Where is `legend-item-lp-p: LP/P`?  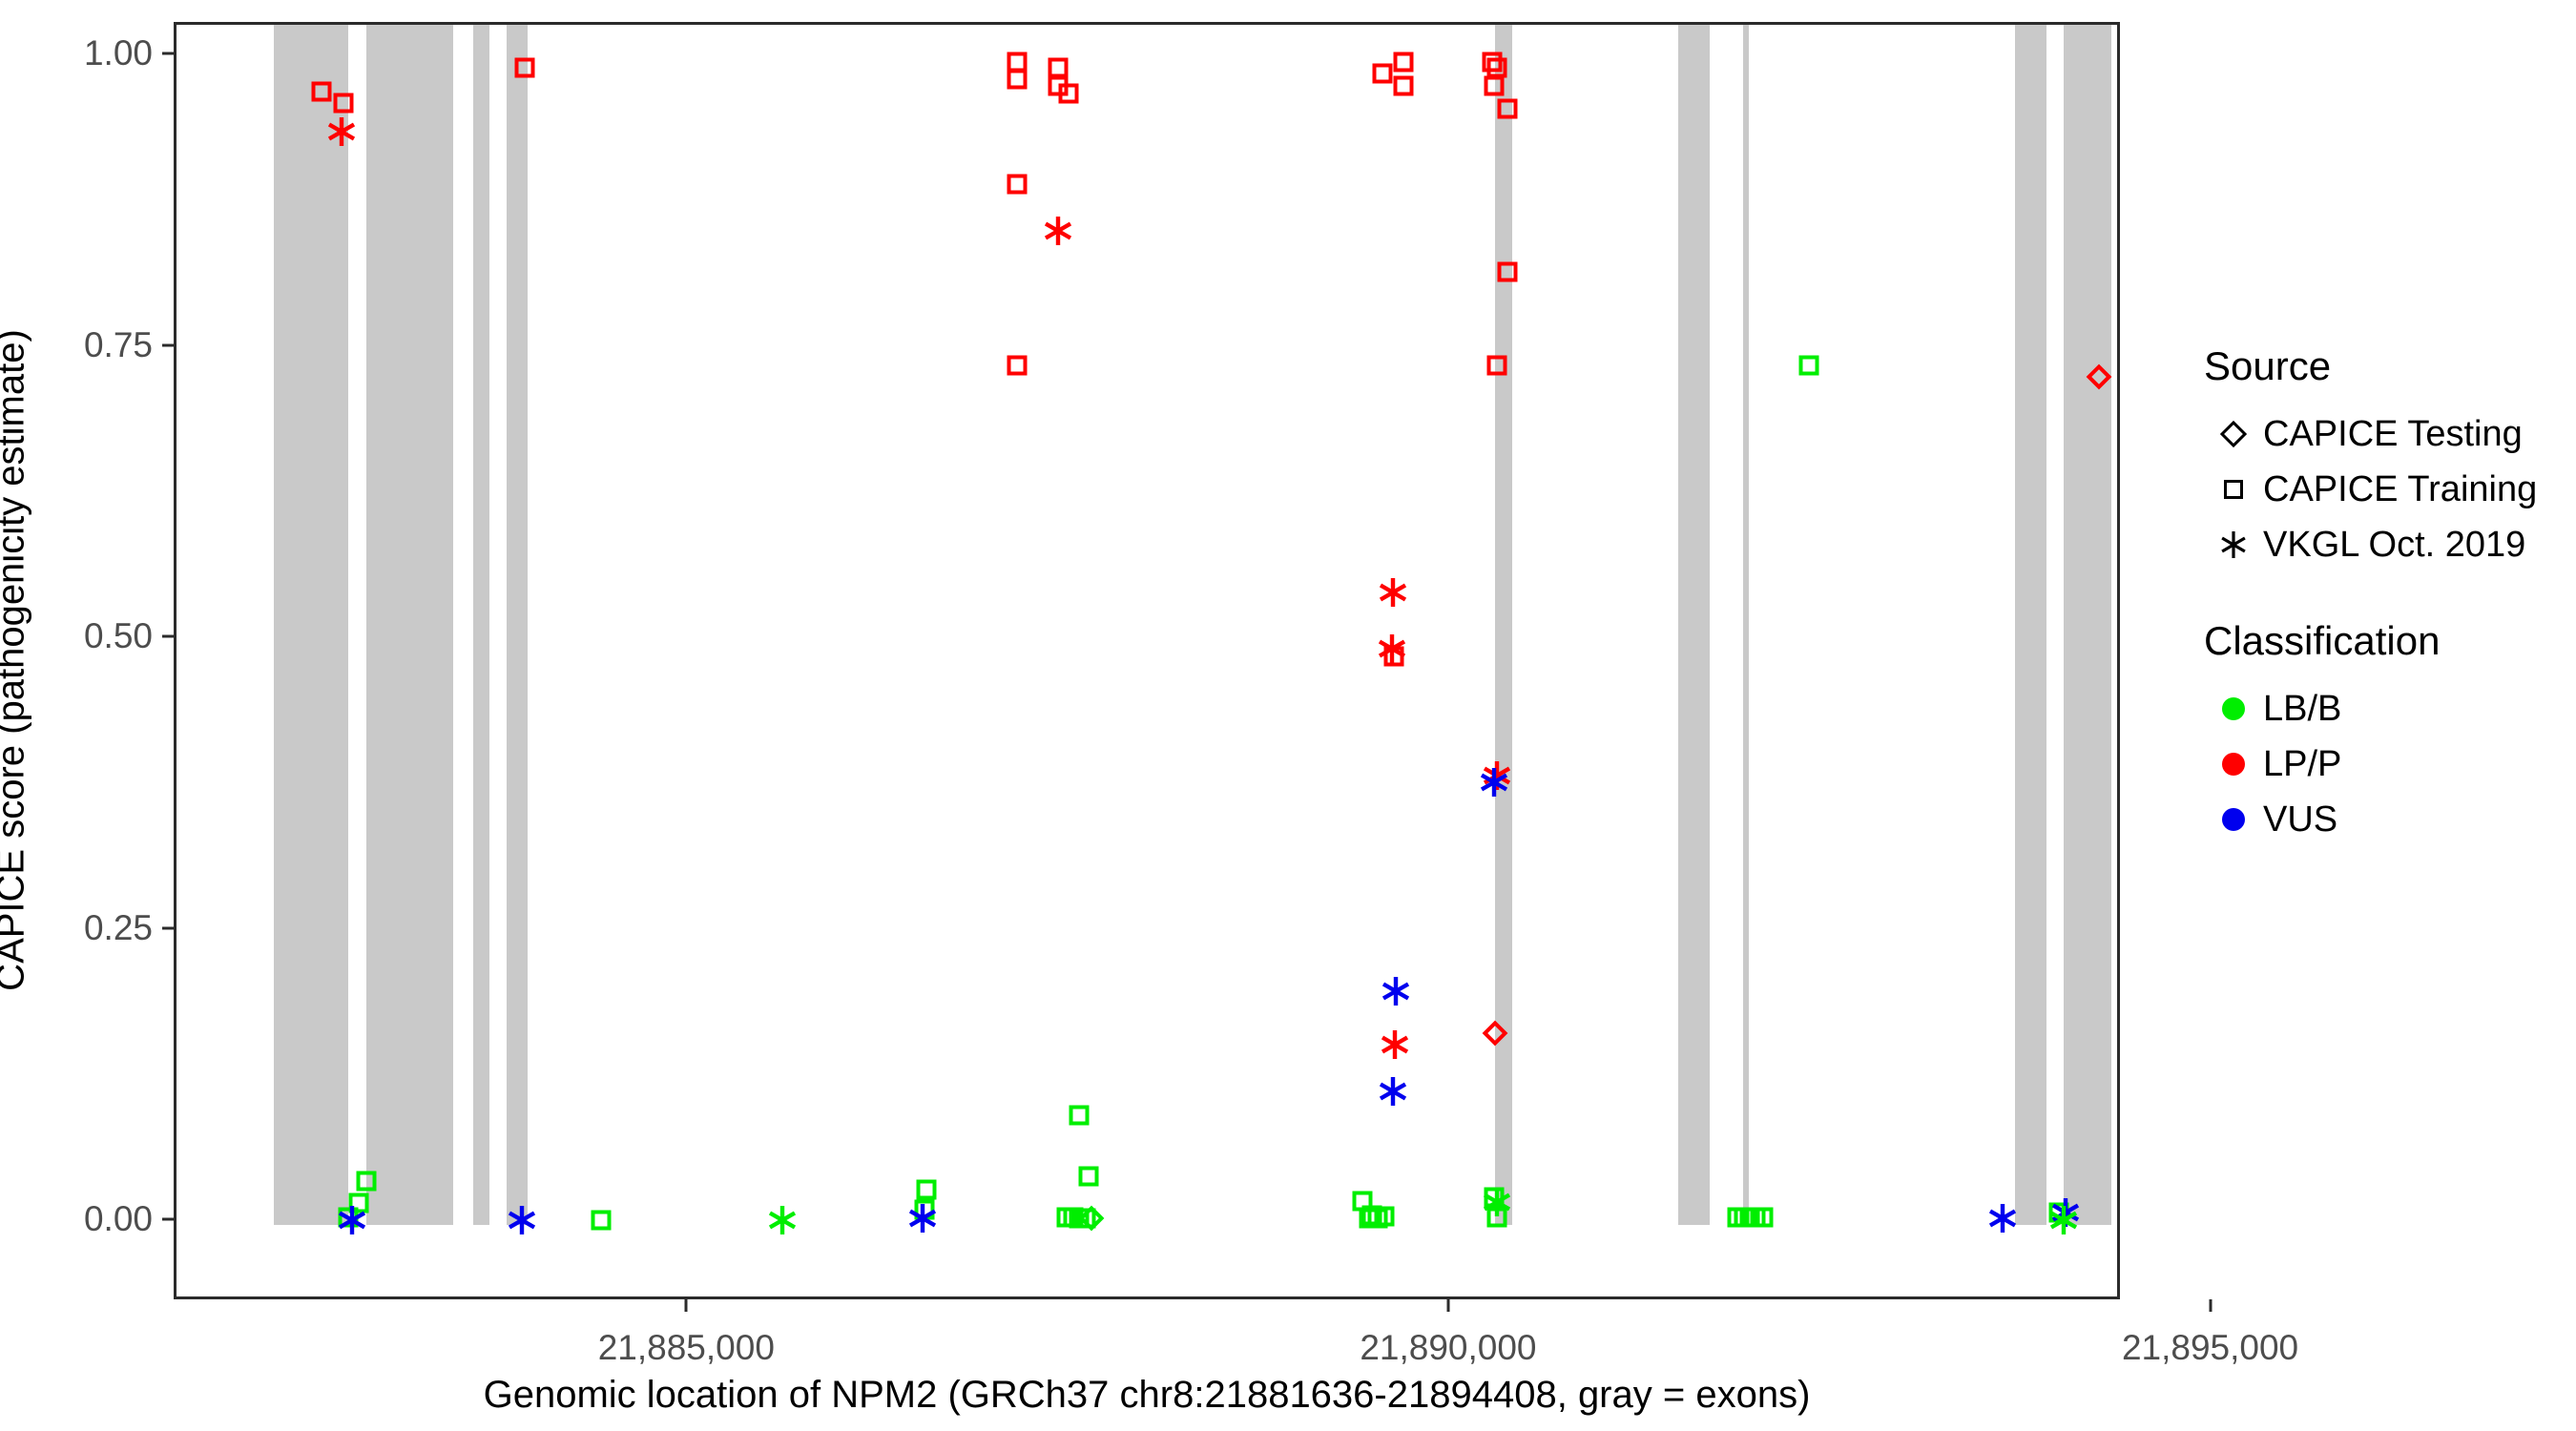 legend-item-lp-p: LP/P is located at coordinates (2385, 764).